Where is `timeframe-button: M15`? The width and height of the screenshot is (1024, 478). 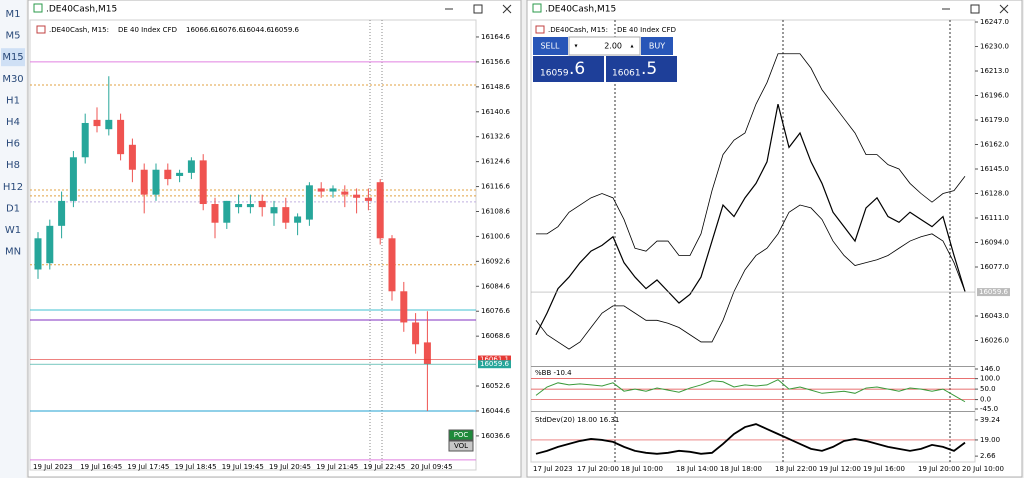 timeframe-button: M15 is located at coordinates (12, 57).